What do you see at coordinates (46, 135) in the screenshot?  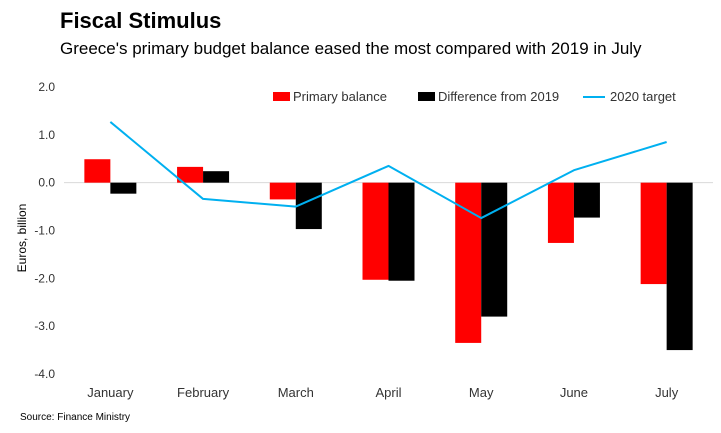 I see `y-tick-label: 1.0` at bounding box center [46, 135].